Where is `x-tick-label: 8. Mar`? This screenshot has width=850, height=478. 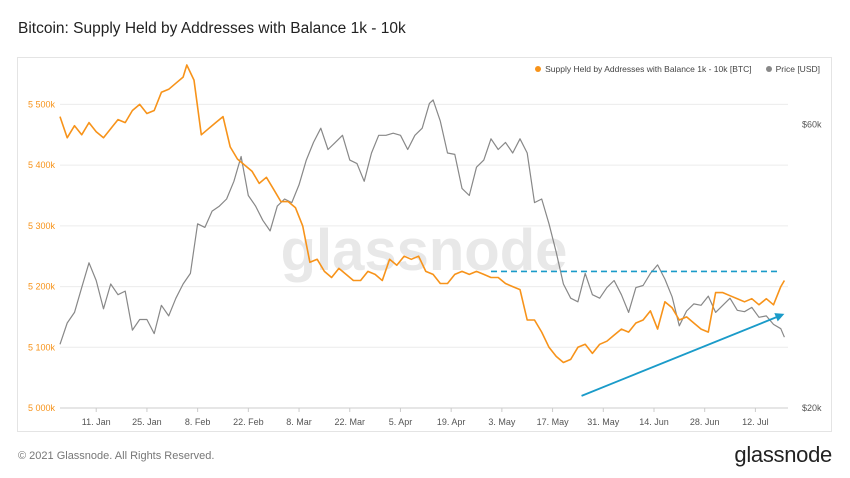
x-tick-label: 8. Mar is located at coordinates (299, 422).